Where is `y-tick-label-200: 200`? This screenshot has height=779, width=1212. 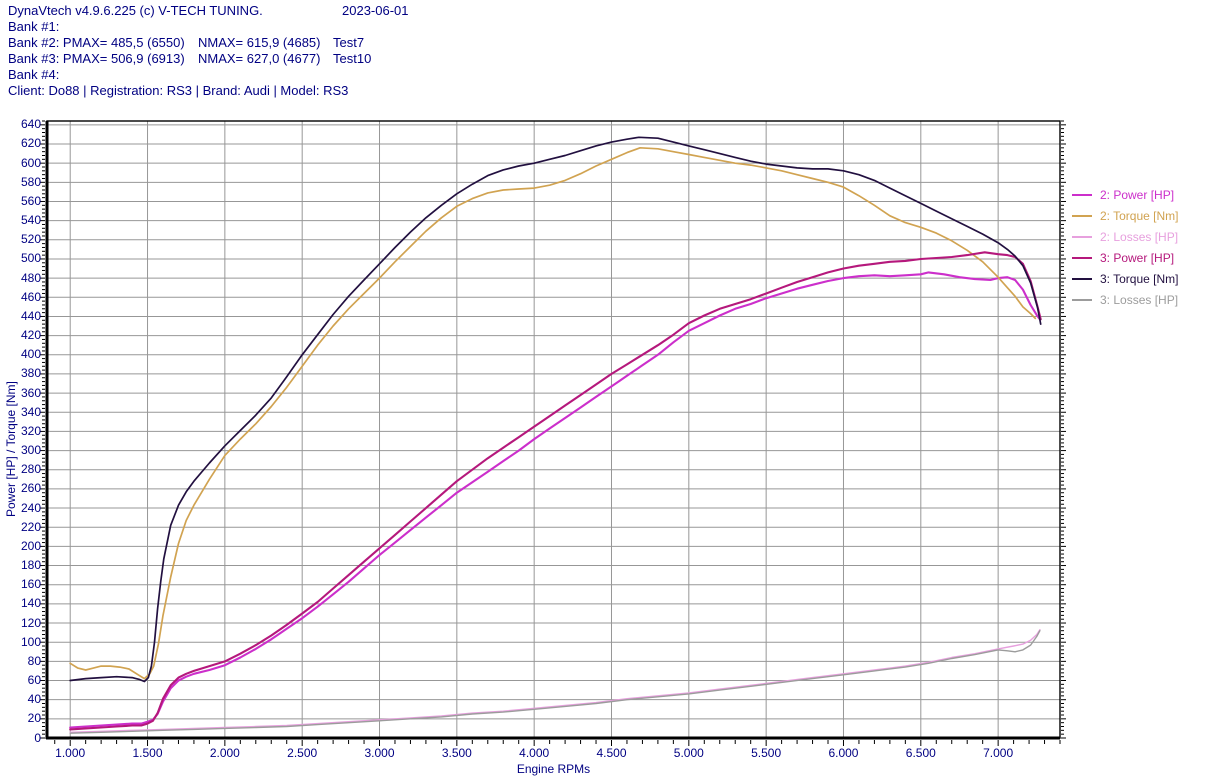 y-tick-label-200: 200 is located at coordinates (30, 545).